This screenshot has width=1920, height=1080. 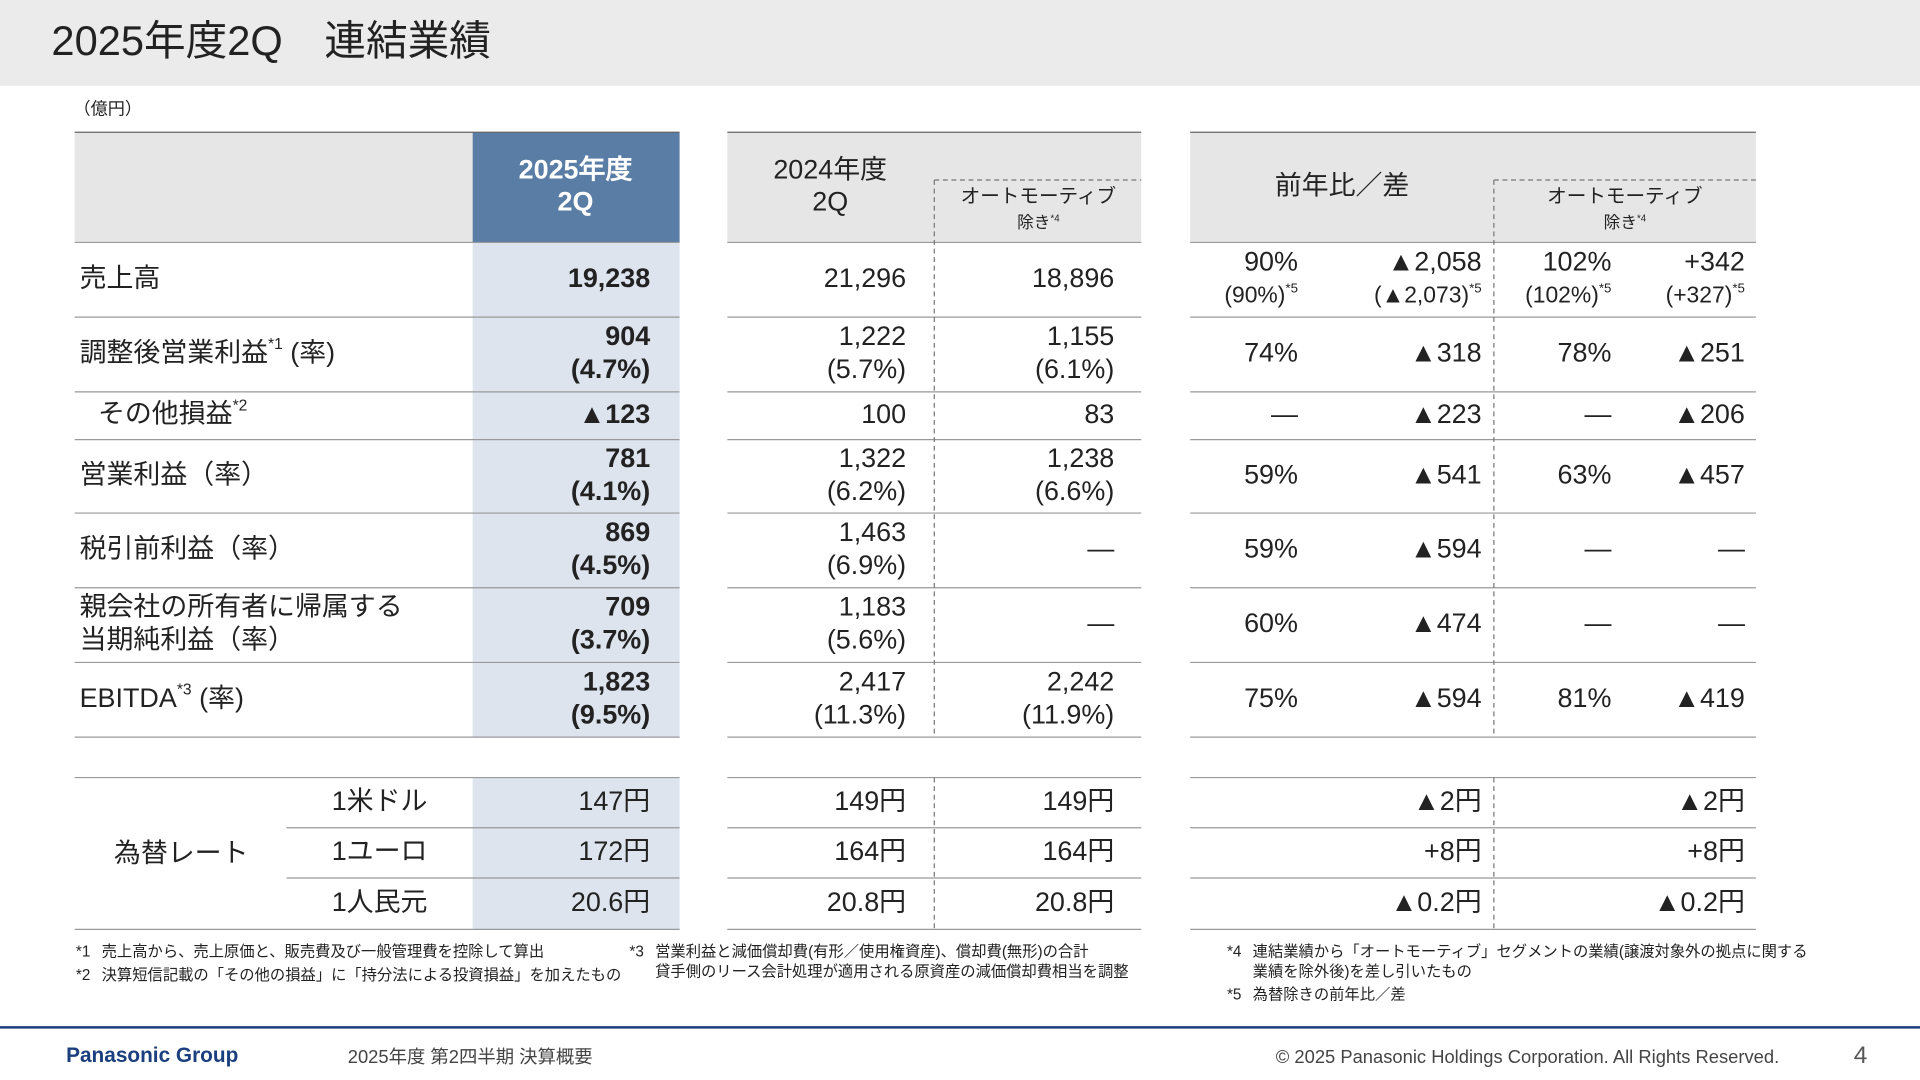 What do you see at coordinates (1078, 851) in the screenshot?
I see `fx-value: 164円` at bounding box center [1078, 851].